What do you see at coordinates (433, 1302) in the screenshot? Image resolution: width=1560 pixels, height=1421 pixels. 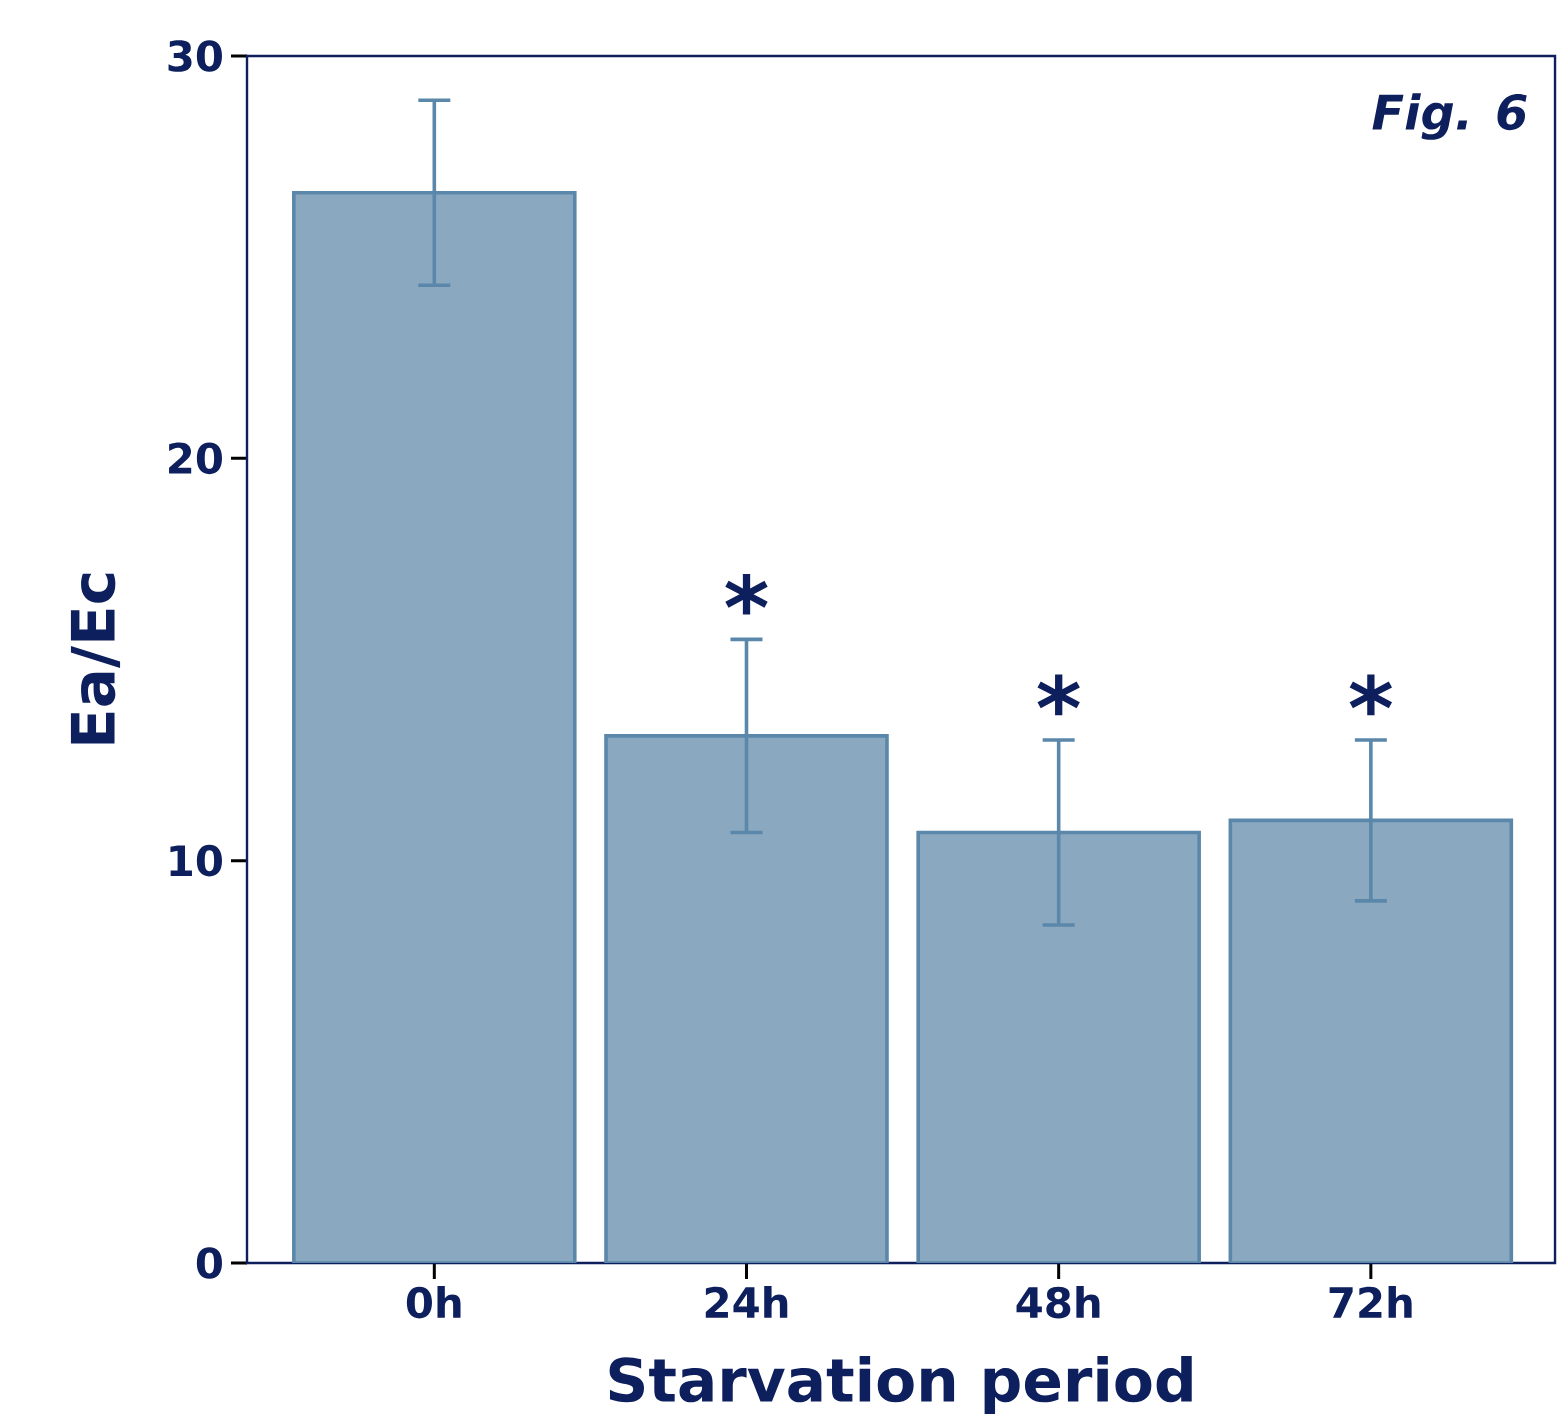 I see `x-tick-label: 0h` at bounding box center [433, 1302].